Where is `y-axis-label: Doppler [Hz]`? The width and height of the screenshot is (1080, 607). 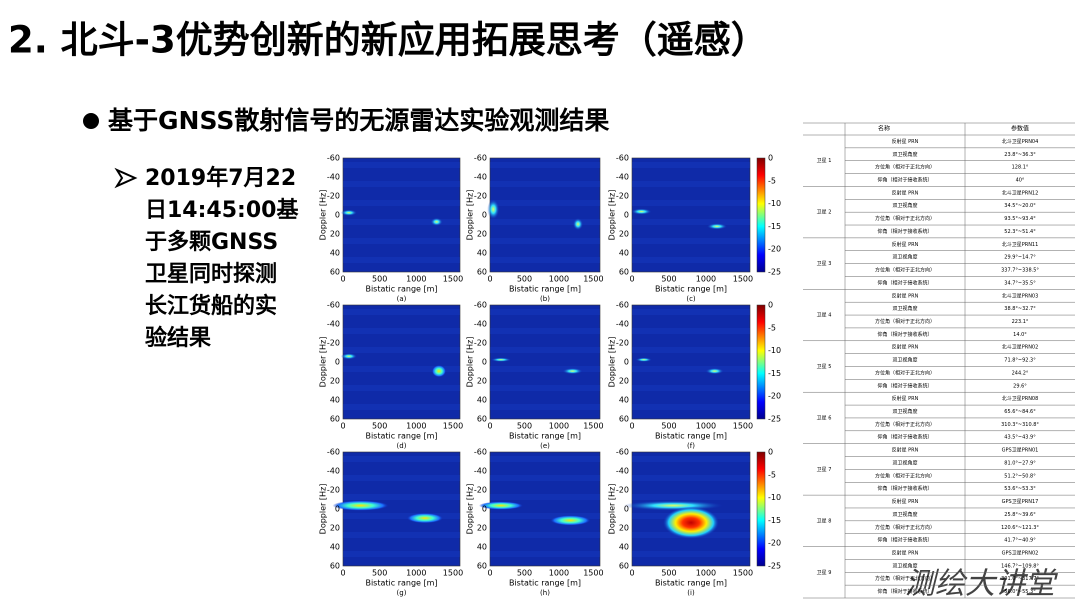 y-axis-label: Doppler [Hz] is located at coordinates (323, 509).